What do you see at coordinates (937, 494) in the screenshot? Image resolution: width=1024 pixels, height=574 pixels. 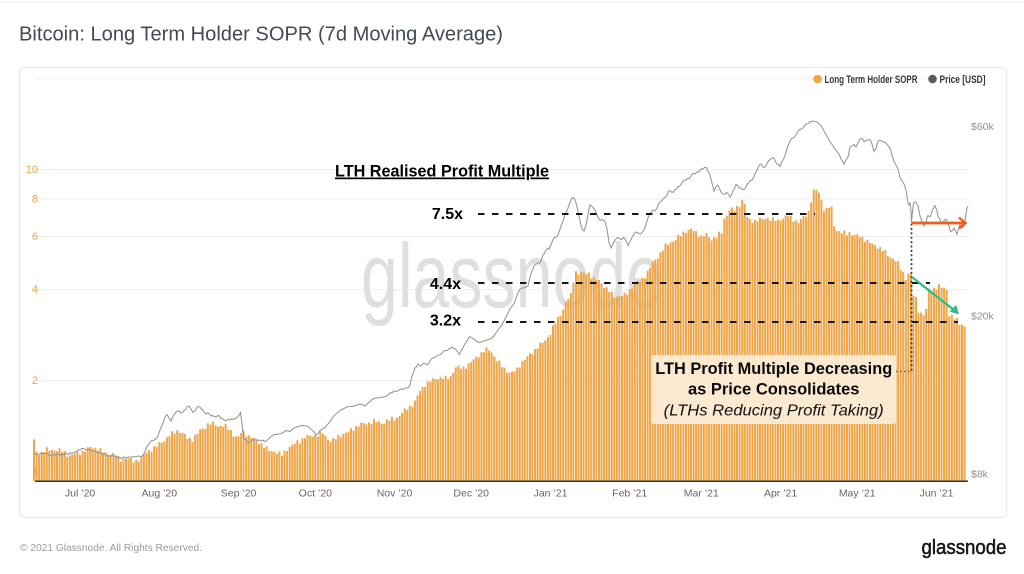 I see `svg-text: Jun ’21` at bounding box center [937, 494].